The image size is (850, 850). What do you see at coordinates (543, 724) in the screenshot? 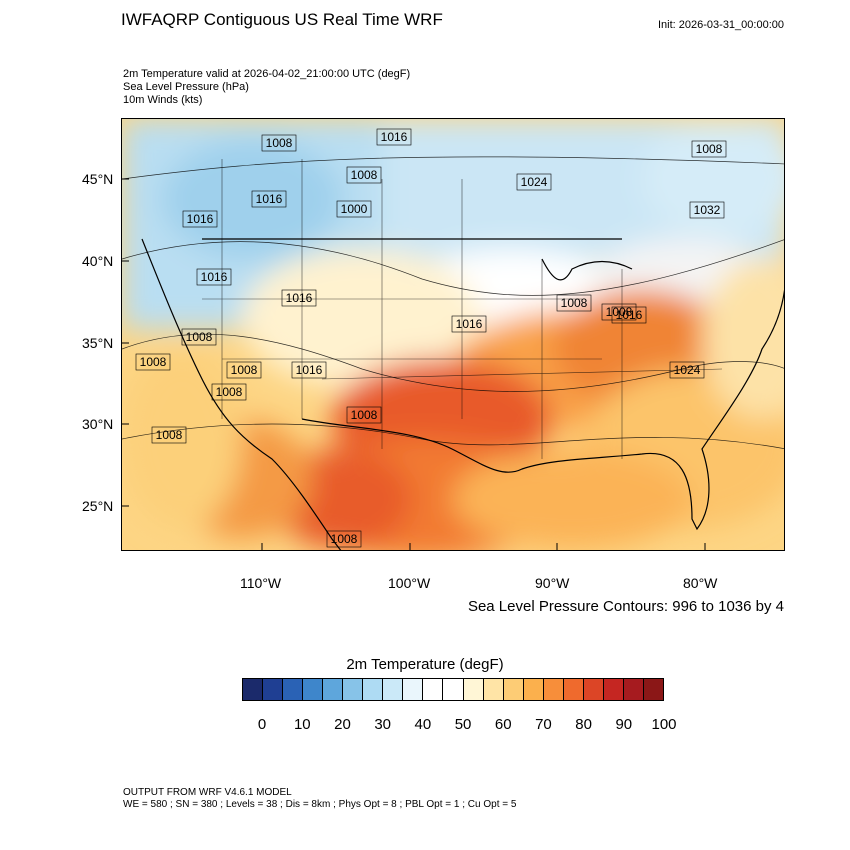
I see `colorbar-label: 70` at bounding box center [543, 724].